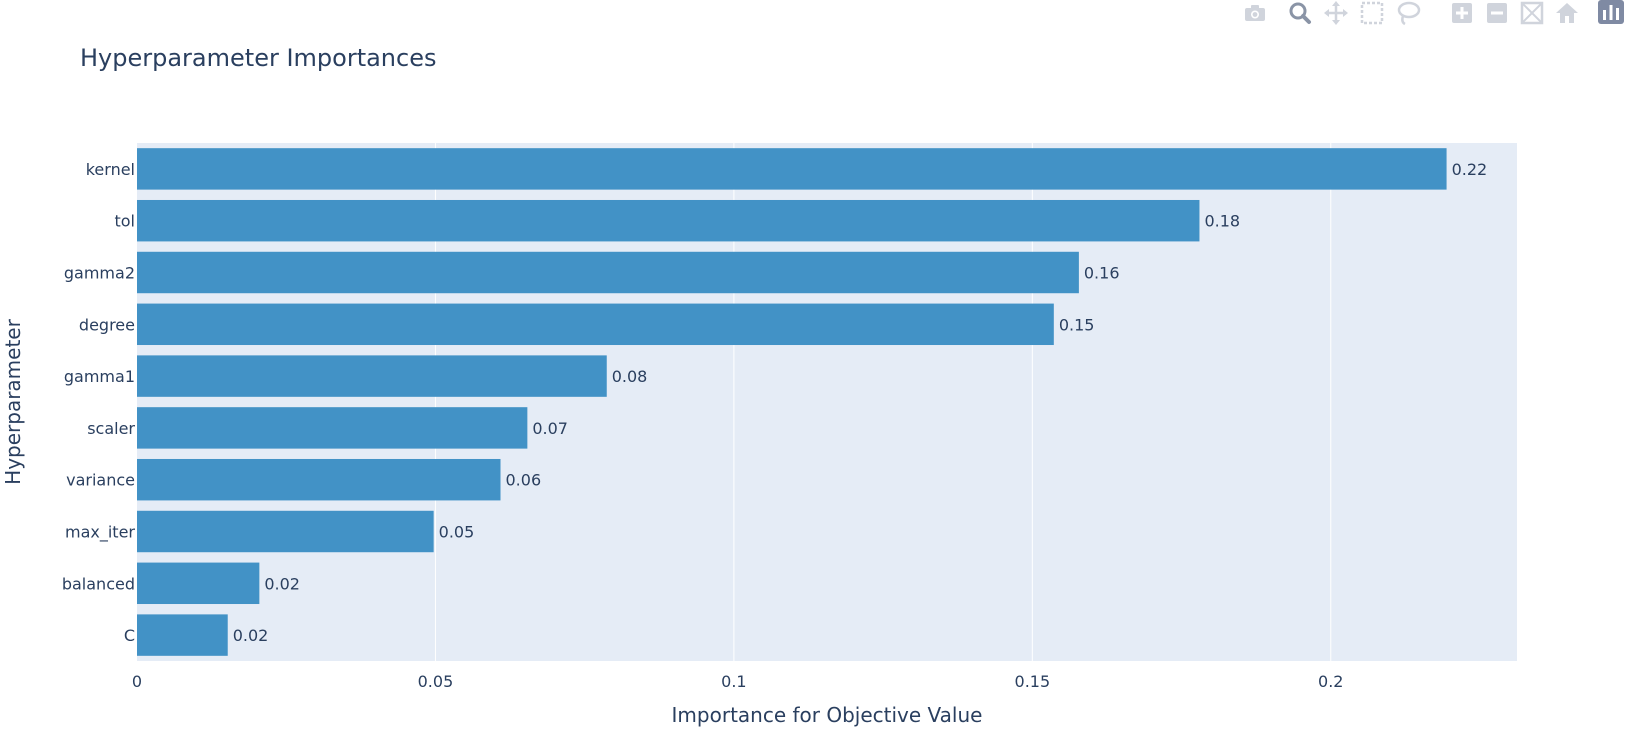 This screenshot has width=1626, height=756. Describe the element at coordinates (630, 376) in the screenshot. I see `bar-value-label: 0.08` at that location.